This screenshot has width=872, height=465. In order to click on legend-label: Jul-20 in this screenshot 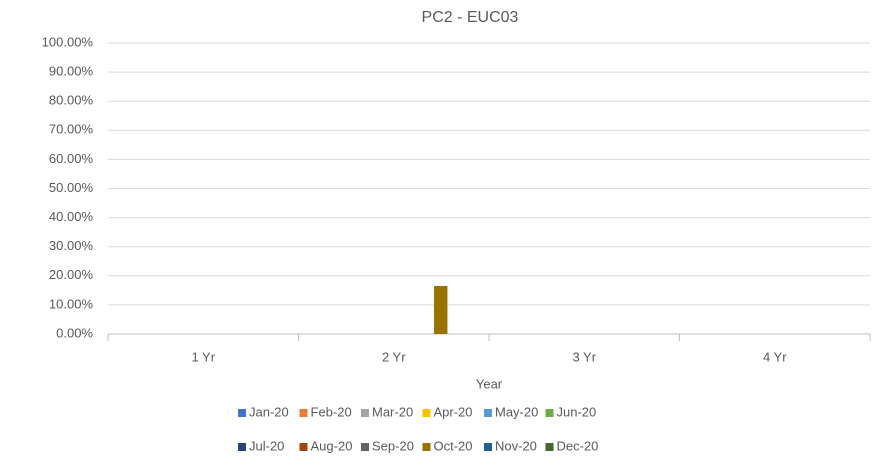, I will do `click(266, 445)`.